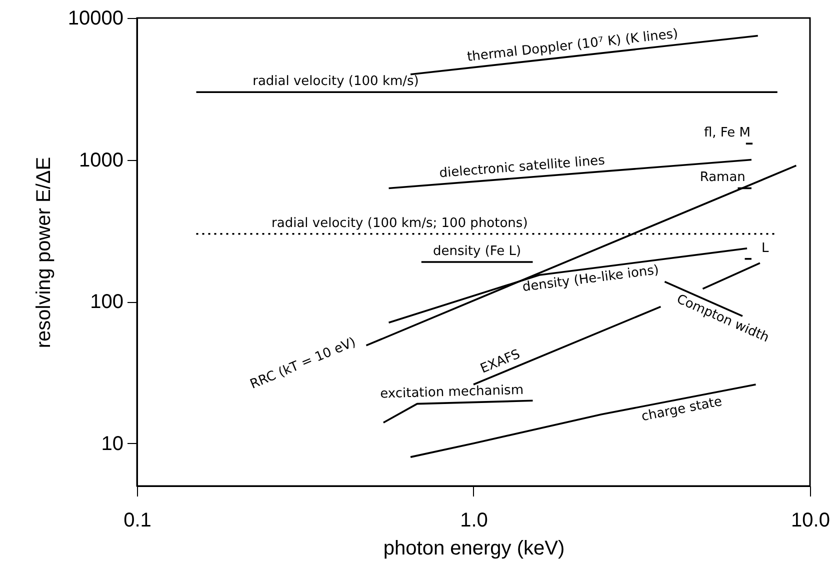  What do you see at coordinates (477, 252) in the screenshot?
I see `series-label: density (Fe L)` at bounding box center [477, 252].